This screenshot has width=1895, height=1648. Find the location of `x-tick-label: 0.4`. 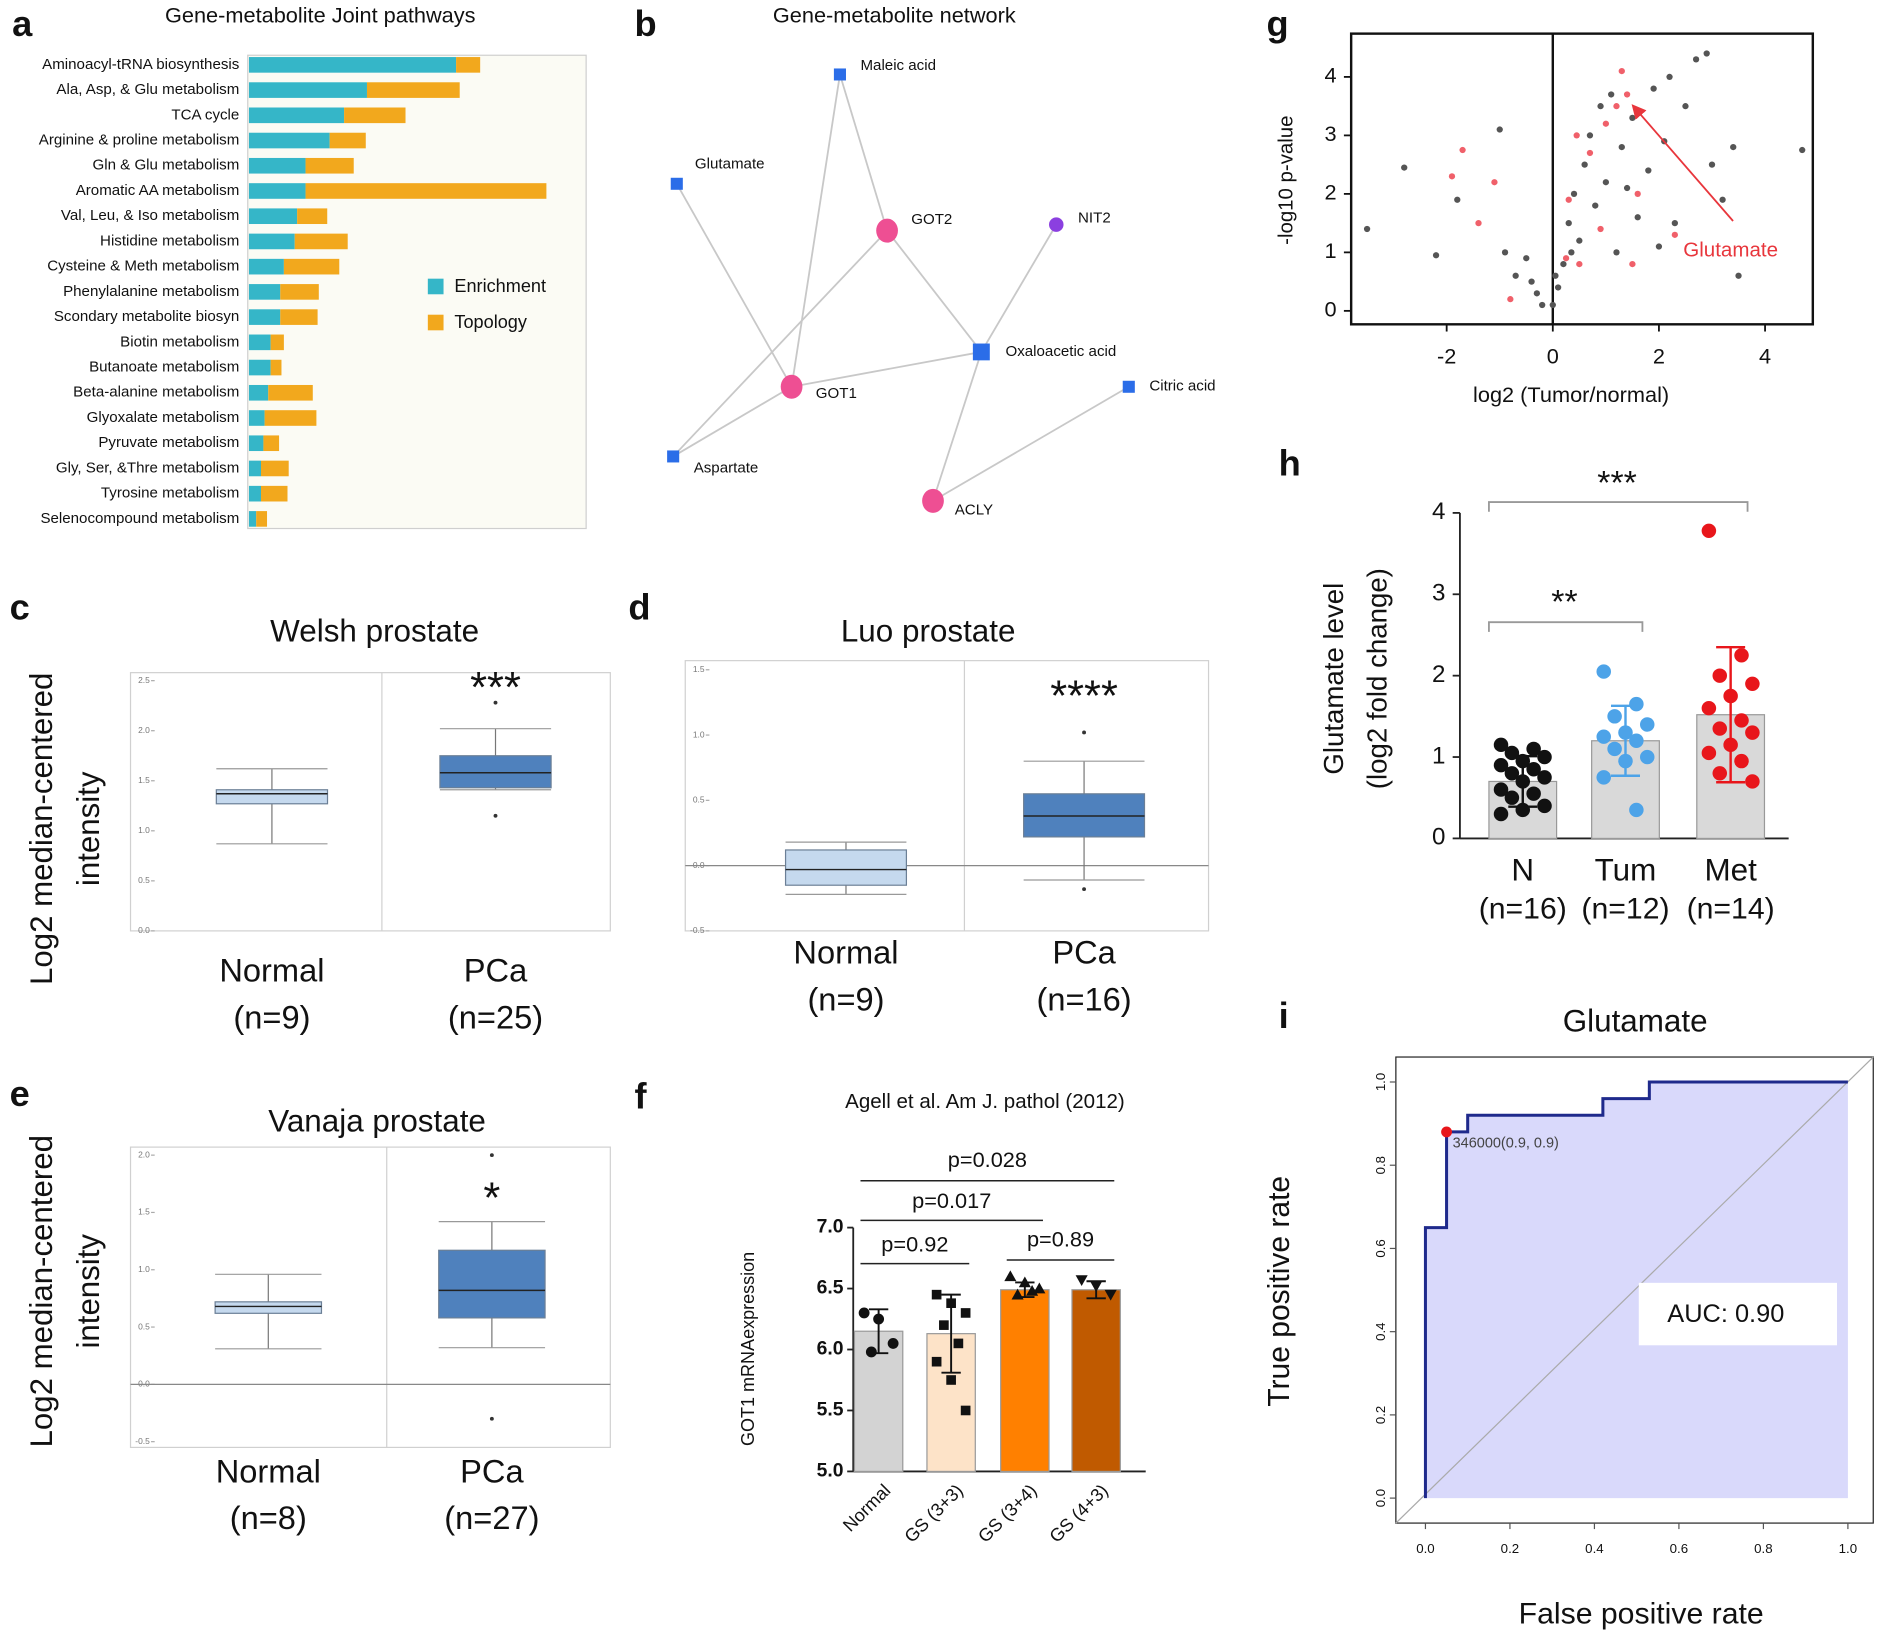

x-tick-label: 0.4 is located at coordinates (1594, 1548).